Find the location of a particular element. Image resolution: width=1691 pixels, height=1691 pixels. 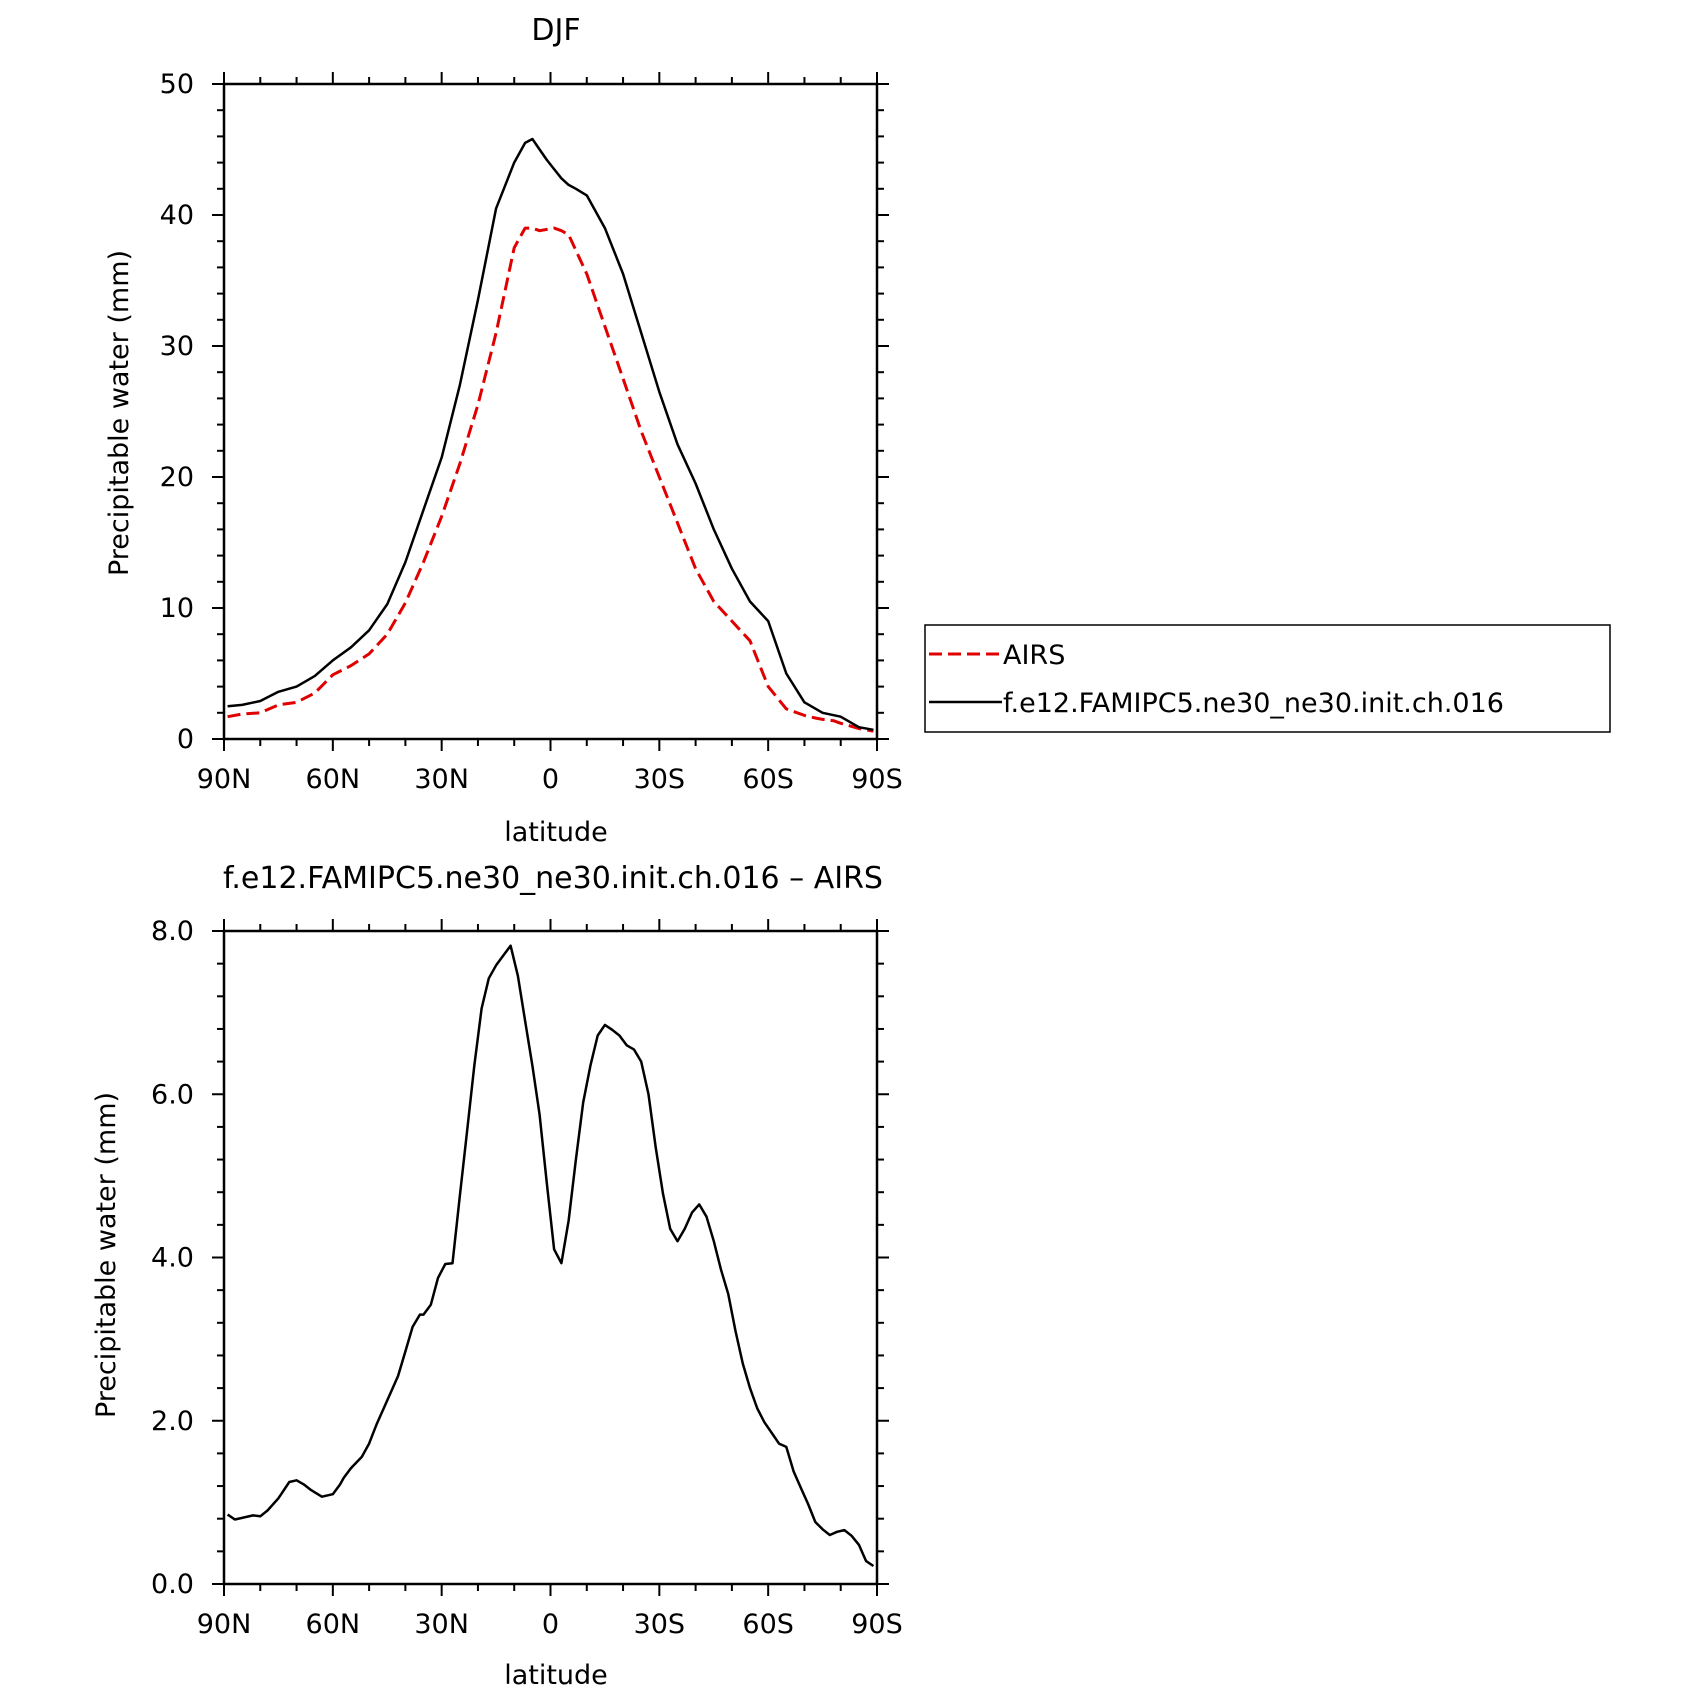

top-series-line-airs is located at coordinates (550, 479).